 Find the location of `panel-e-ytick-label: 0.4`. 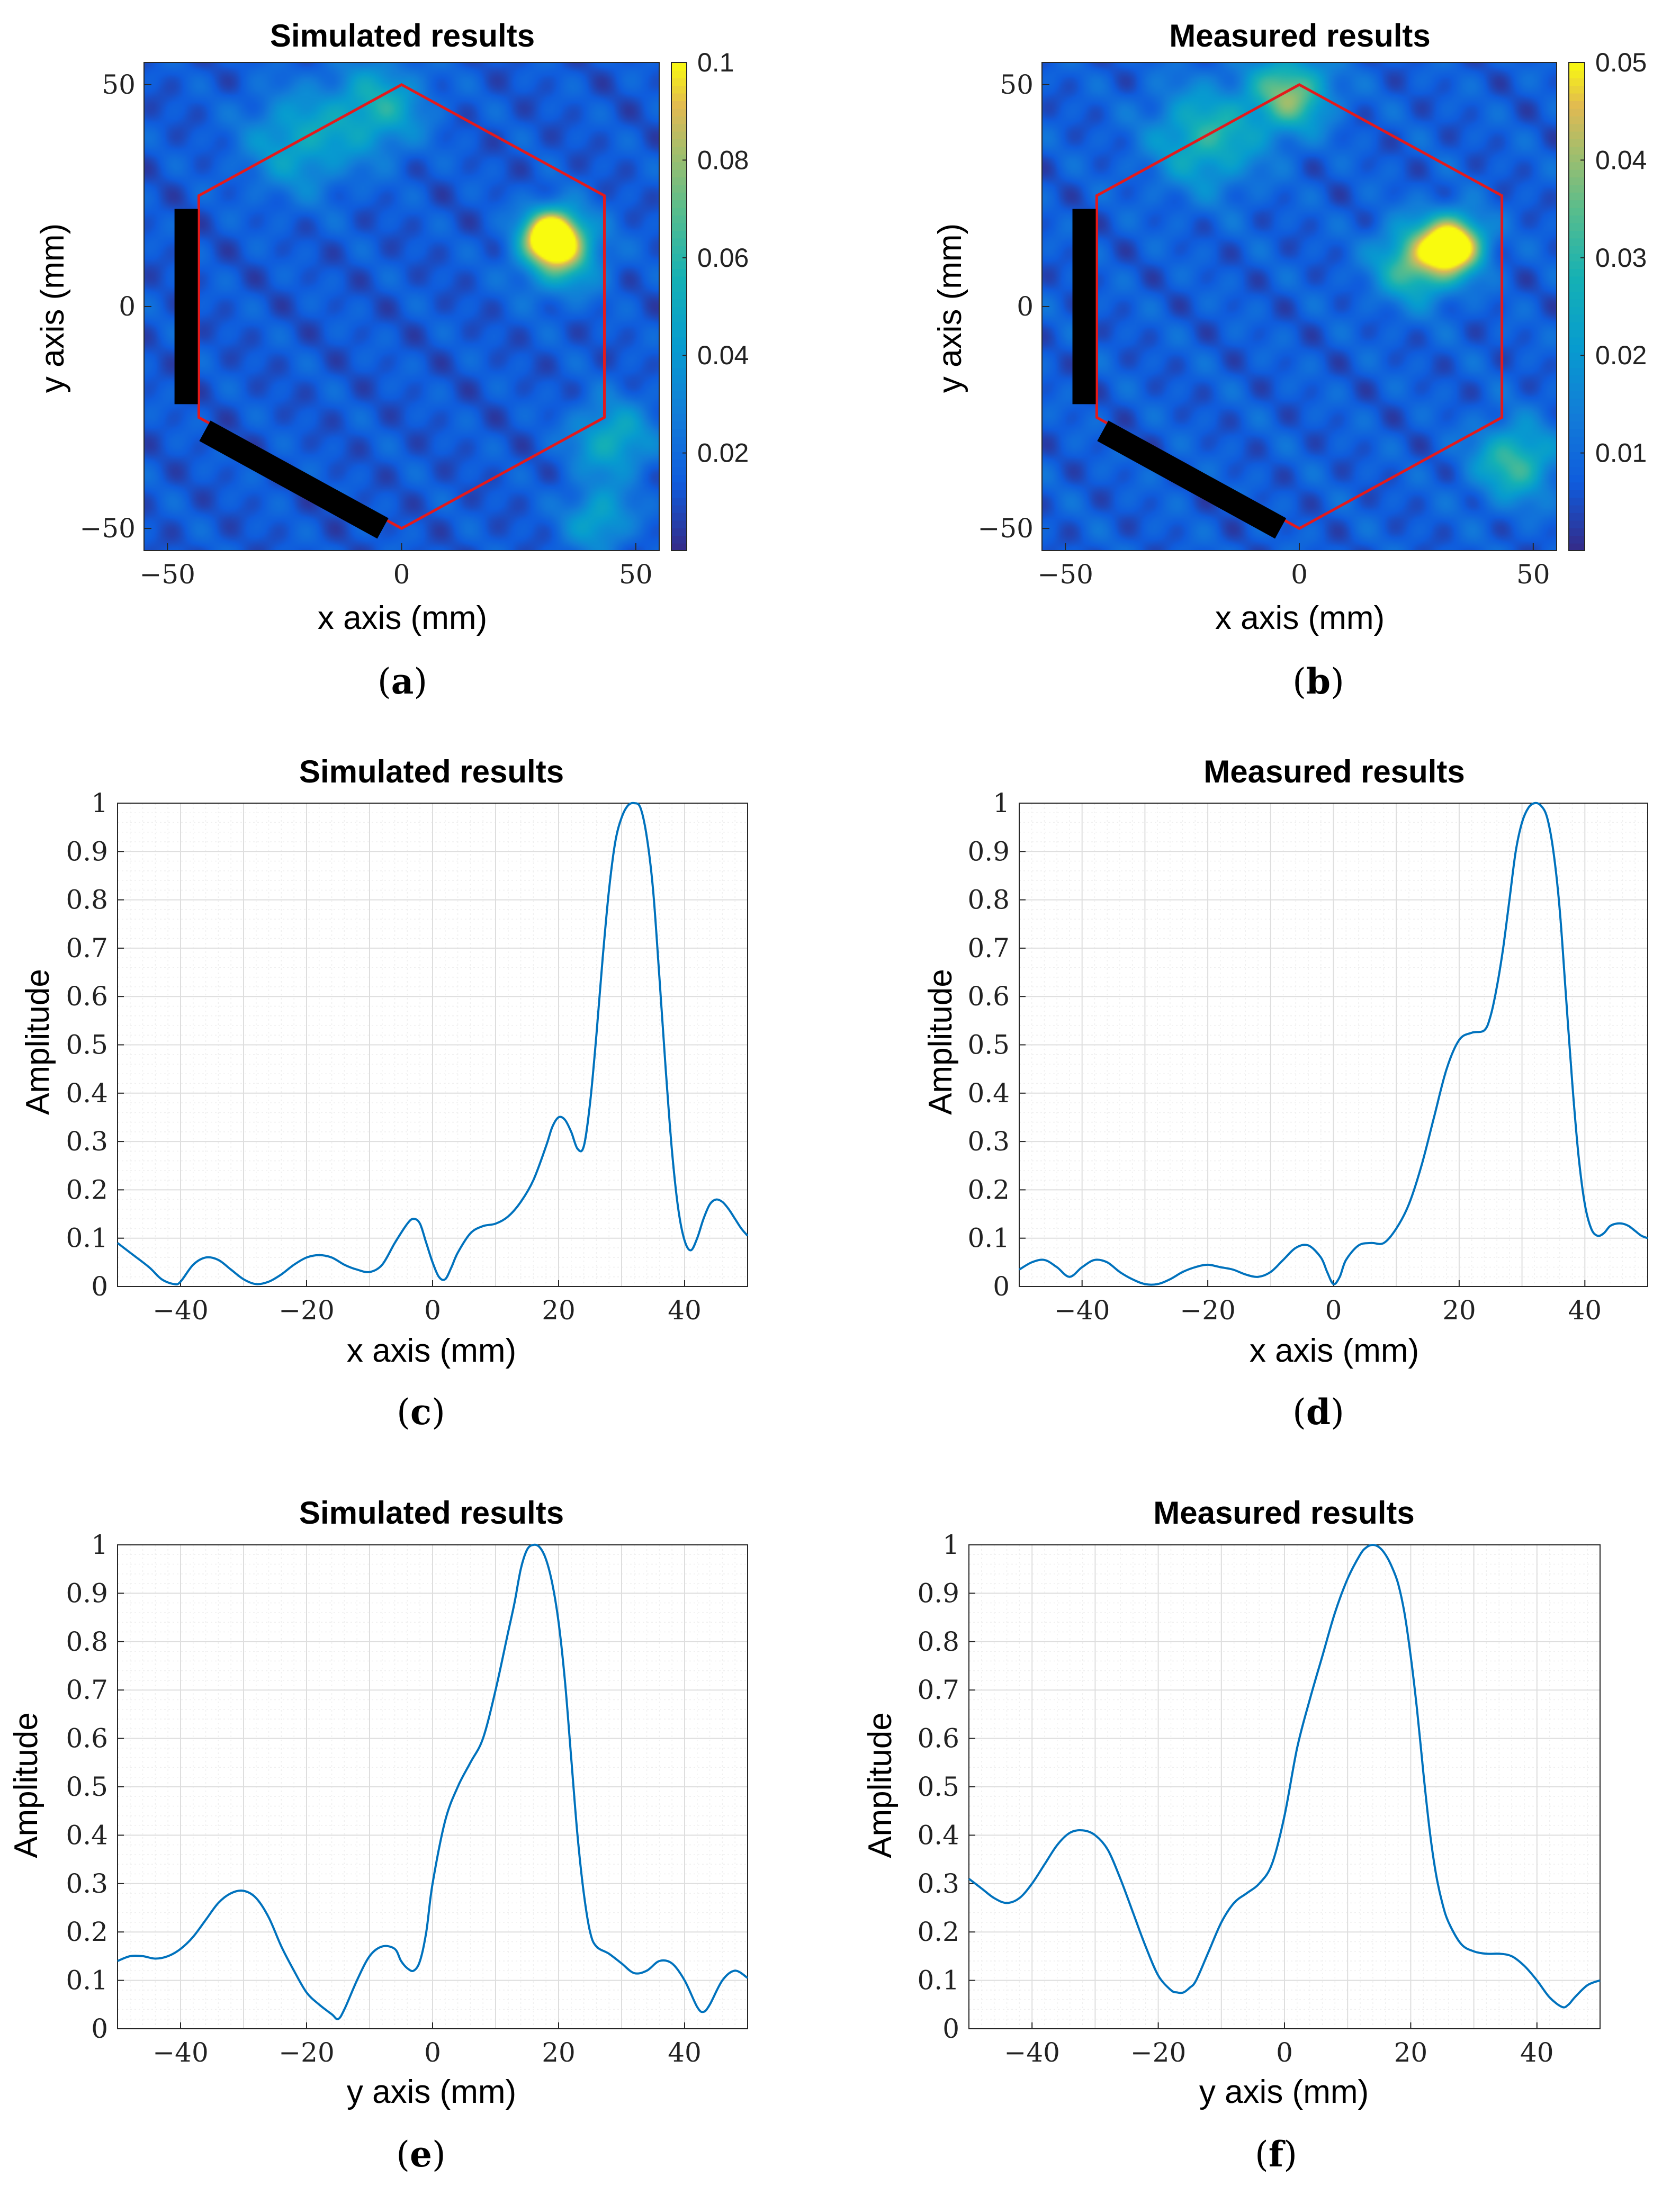

panel-e-ytick-label: 0.4 is located at coordinates (87, 1835).